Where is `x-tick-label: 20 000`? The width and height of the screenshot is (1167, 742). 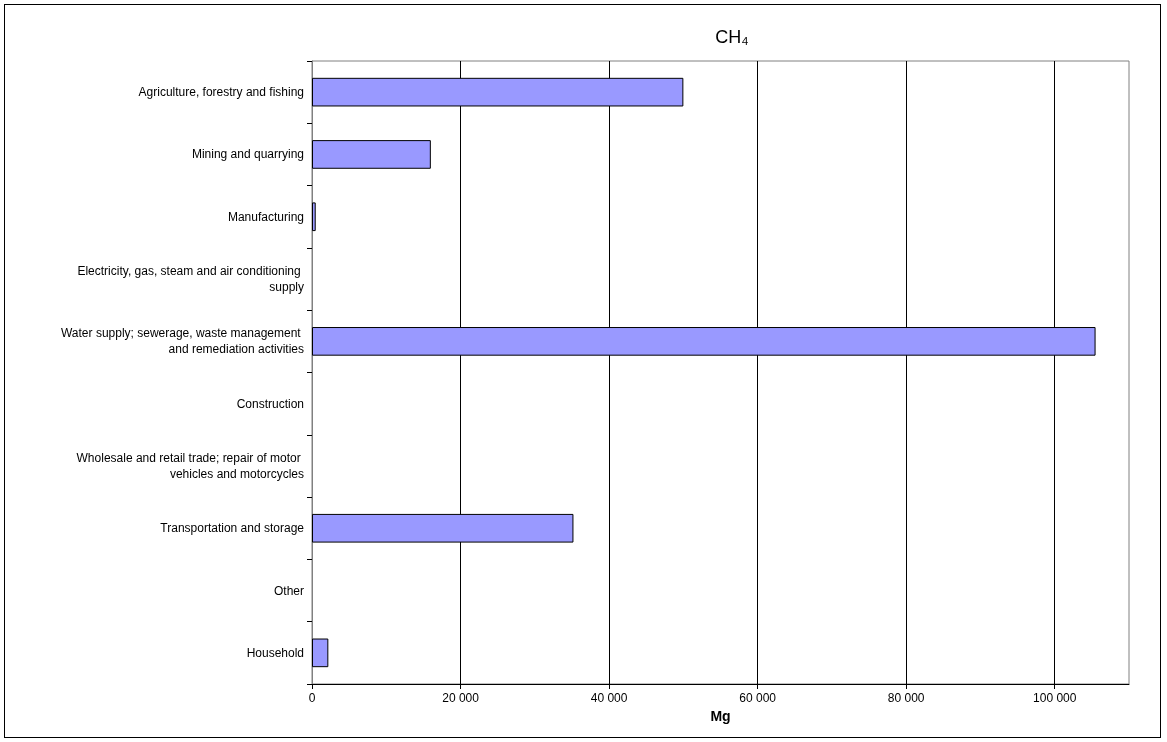 x-tick-label: 20 000 is located at coordinates (461, 698).